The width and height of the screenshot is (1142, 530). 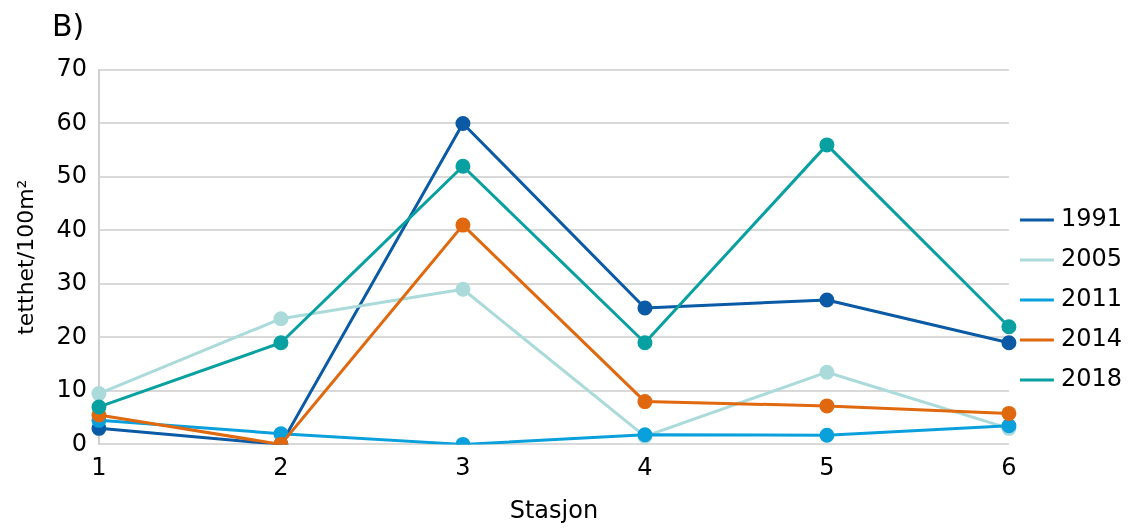 I want to click on legend-label: 2014, so click(x=1091, y=338).